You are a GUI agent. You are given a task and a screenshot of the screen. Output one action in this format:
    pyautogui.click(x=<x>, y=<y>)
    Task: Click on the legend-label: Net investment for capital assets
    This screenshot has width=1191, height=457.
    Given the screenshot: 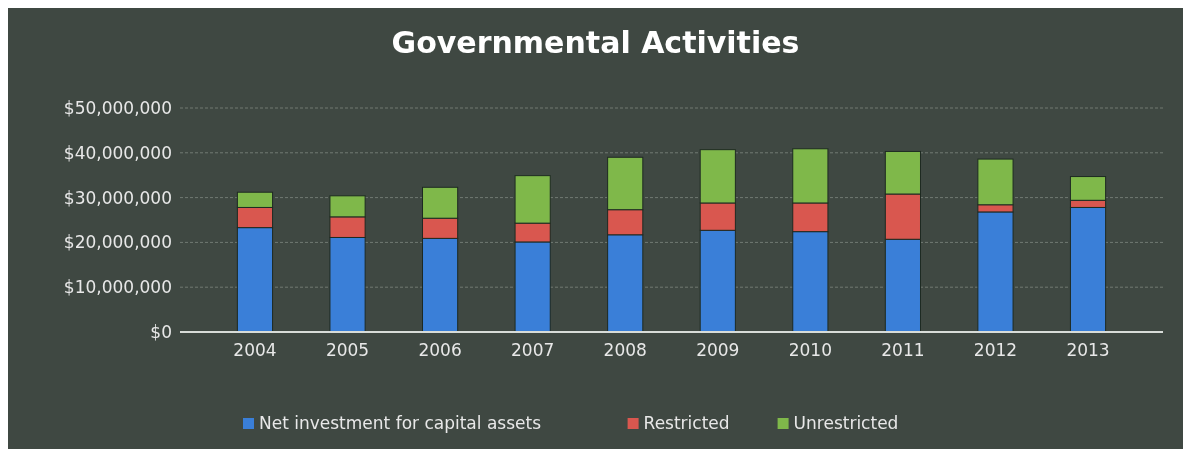 What is the action you would take?
    pyautogui.click(x=400, y=423)
    